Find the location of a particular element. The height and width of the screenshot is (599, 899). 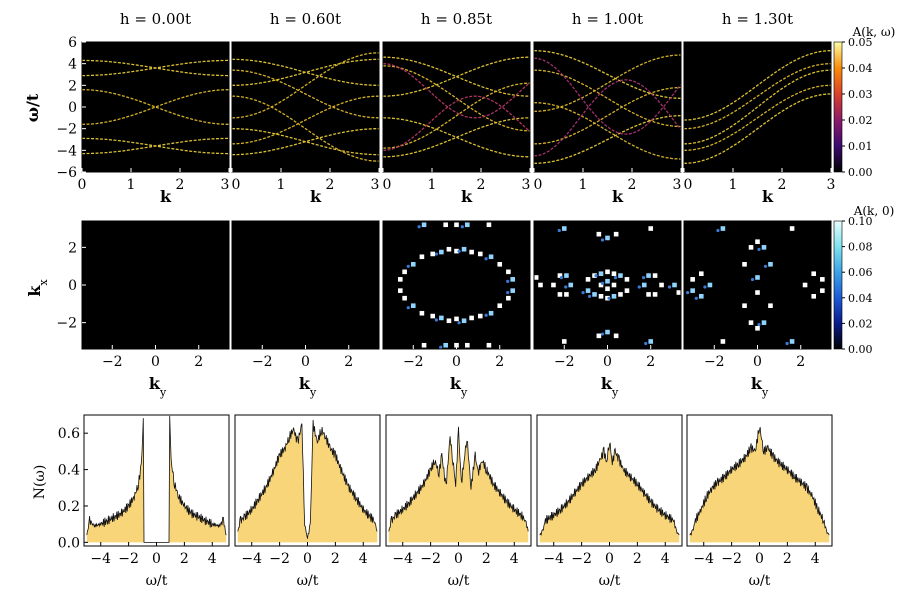

y-tick-label-dos: 0.6 is located at coordinates (69, 434).